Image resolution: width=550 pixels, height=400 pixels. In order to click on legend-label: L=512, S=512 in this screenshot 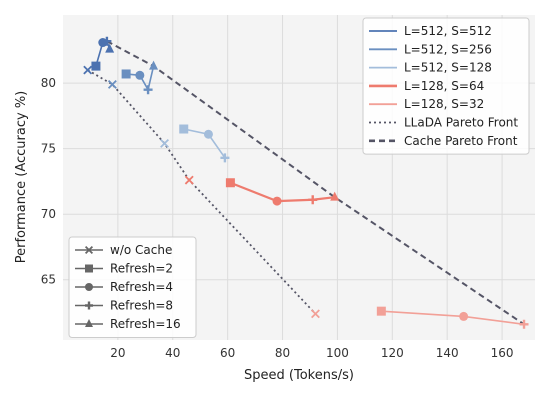, I will do `click(448, 31)`.